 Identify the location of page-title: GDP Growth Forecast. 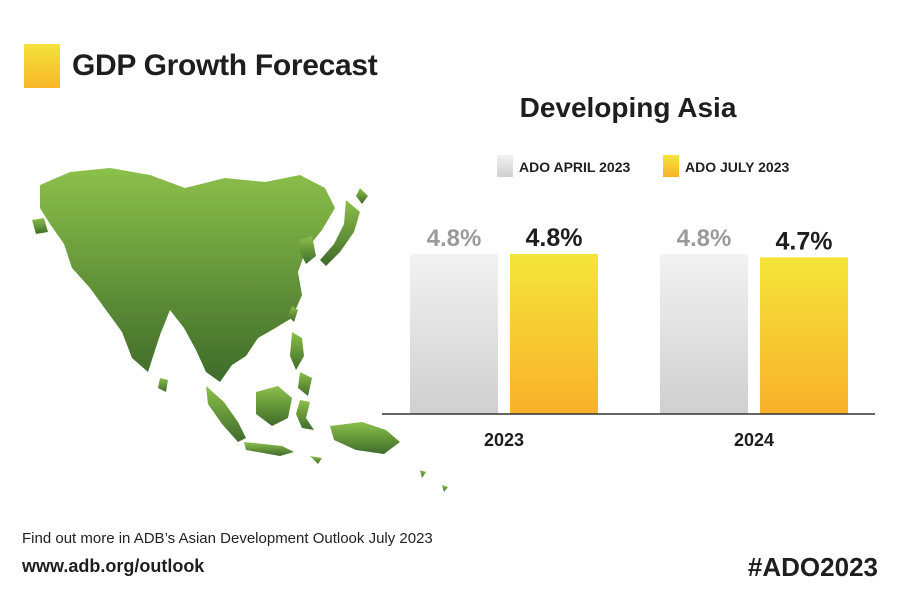
(225, 65).